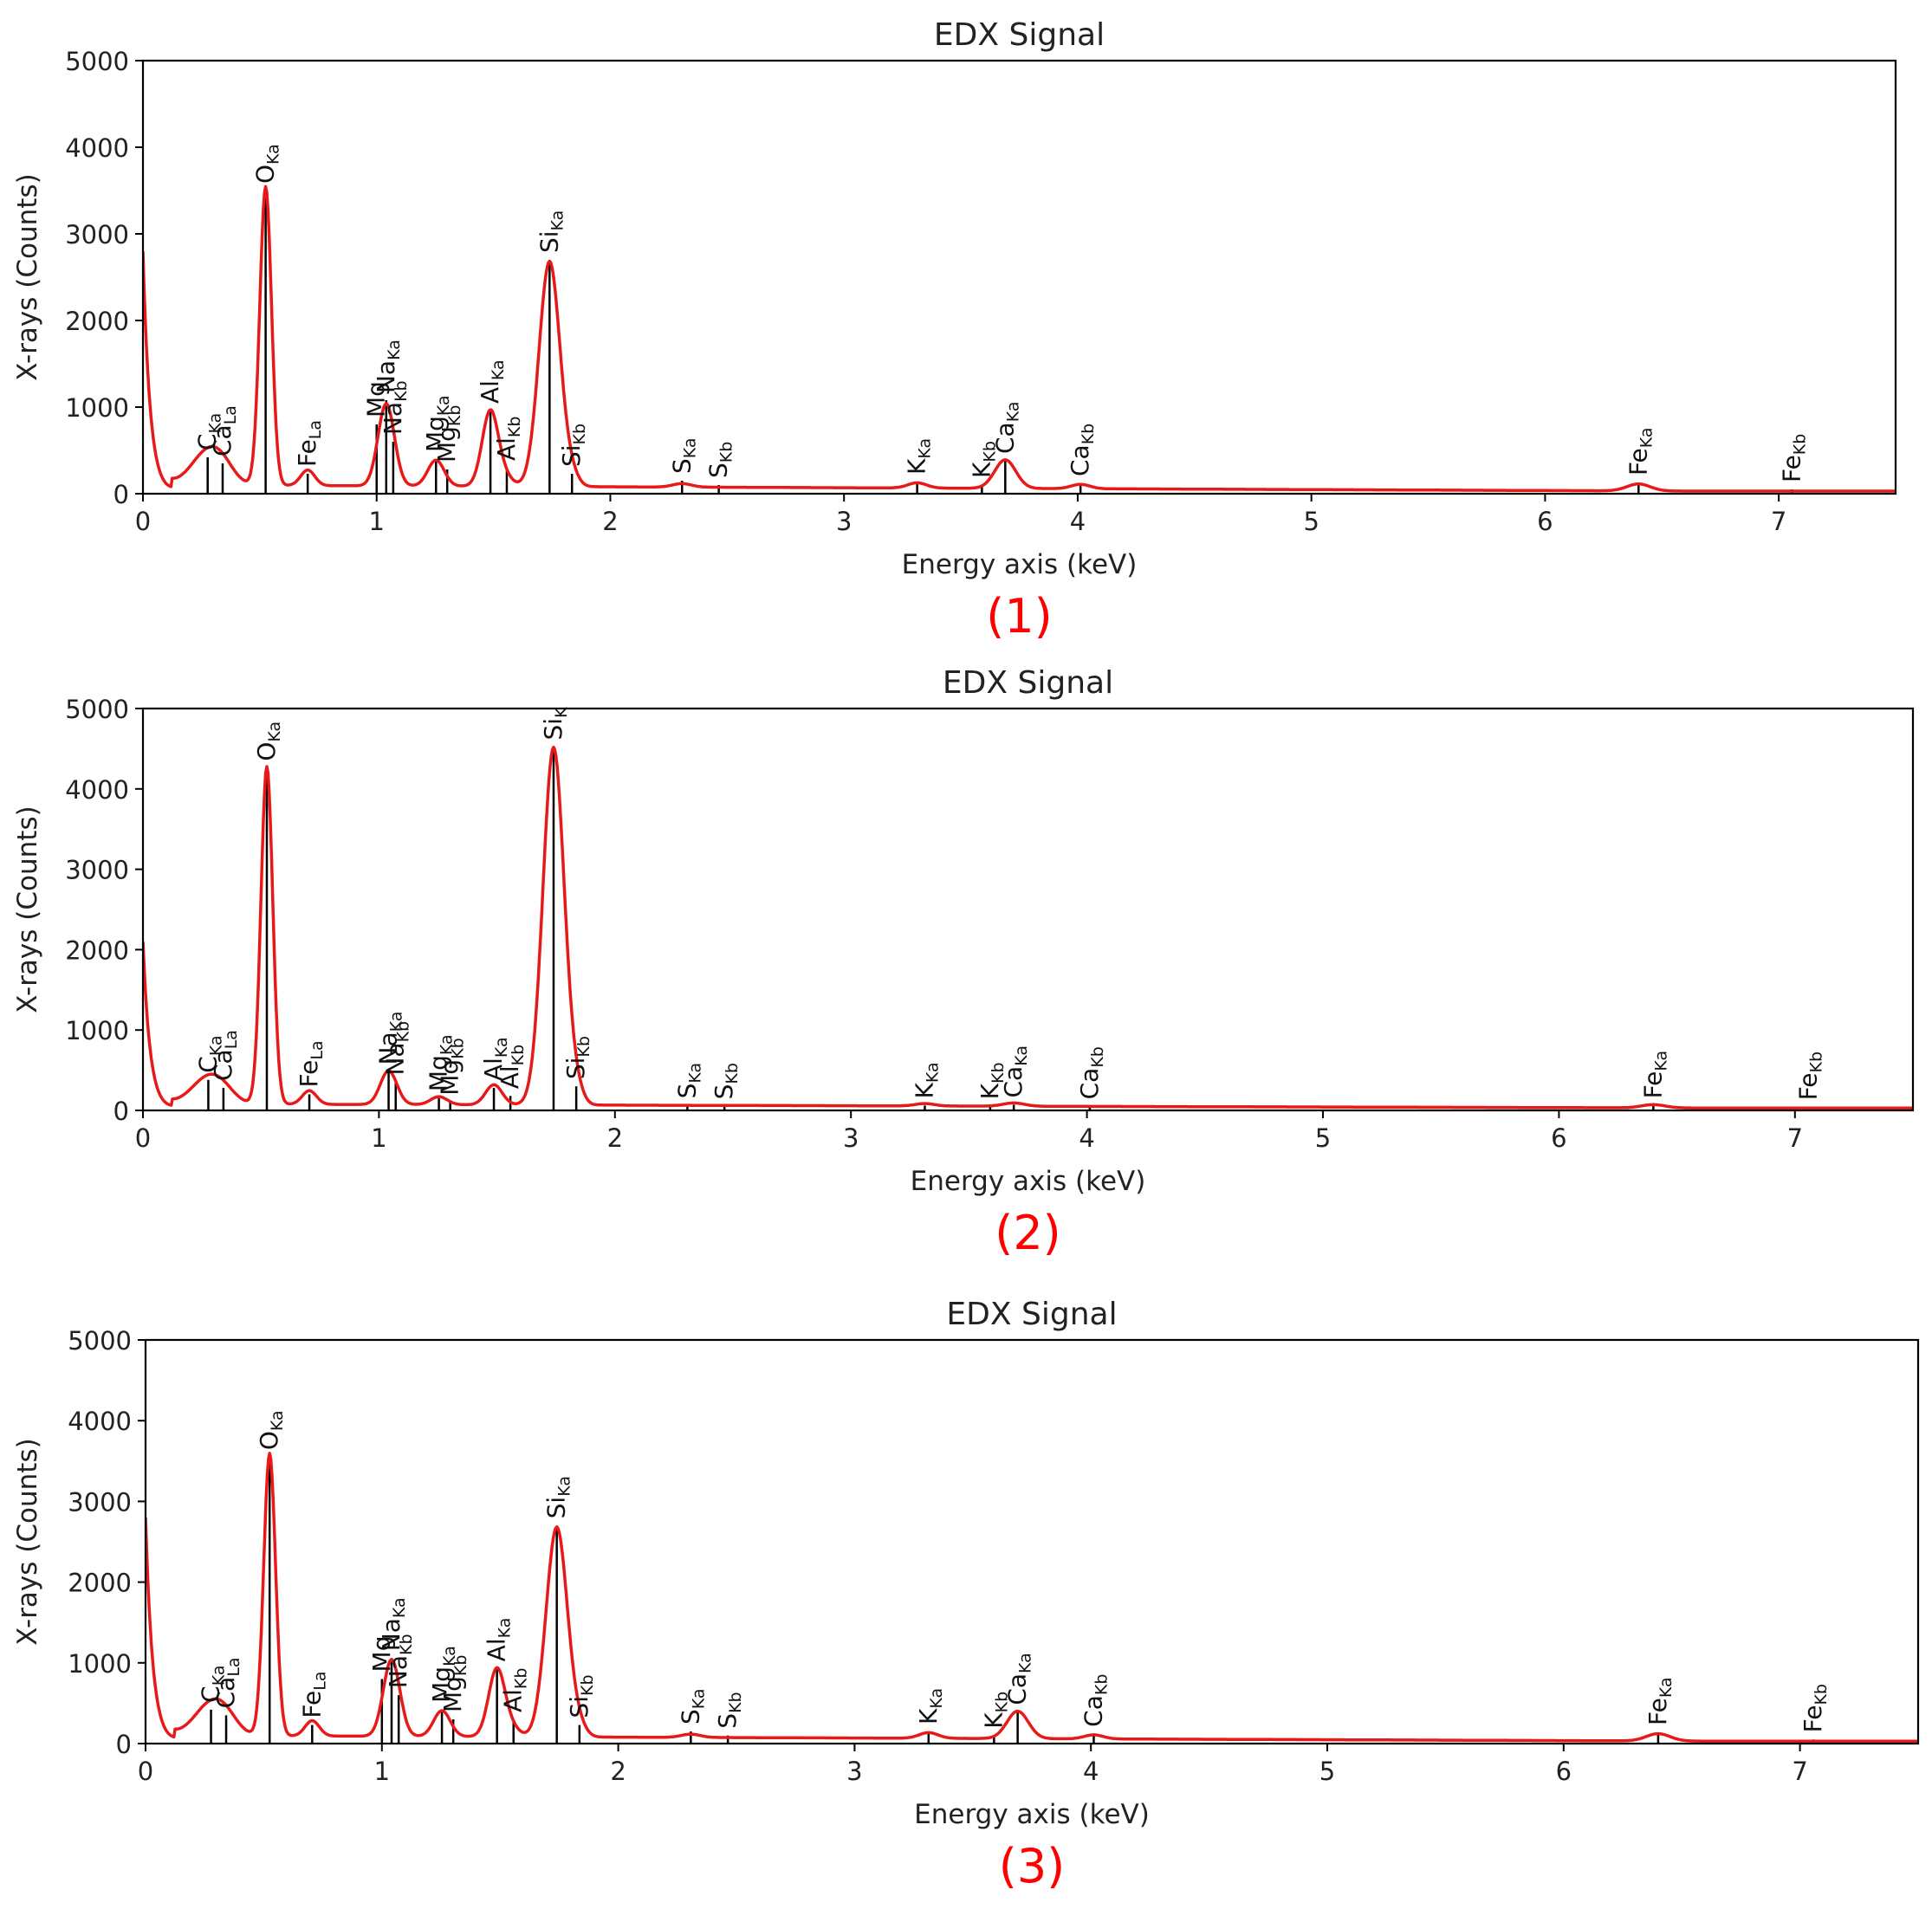 Image resolution: width=1932 pixels, height=1922 pixels. Describe the element at coordinates (558, 1497) in the screenshot. I see `peak-label: SiKa` at that location.